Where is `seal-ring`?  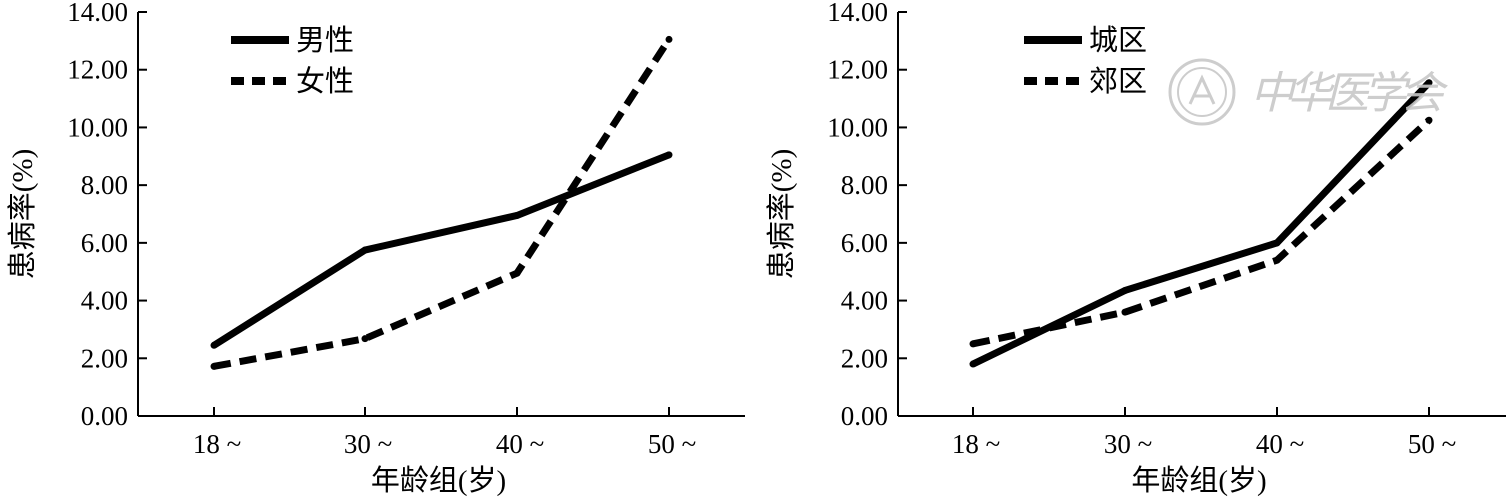 seal-ring is located at coordinates (1202, 92).